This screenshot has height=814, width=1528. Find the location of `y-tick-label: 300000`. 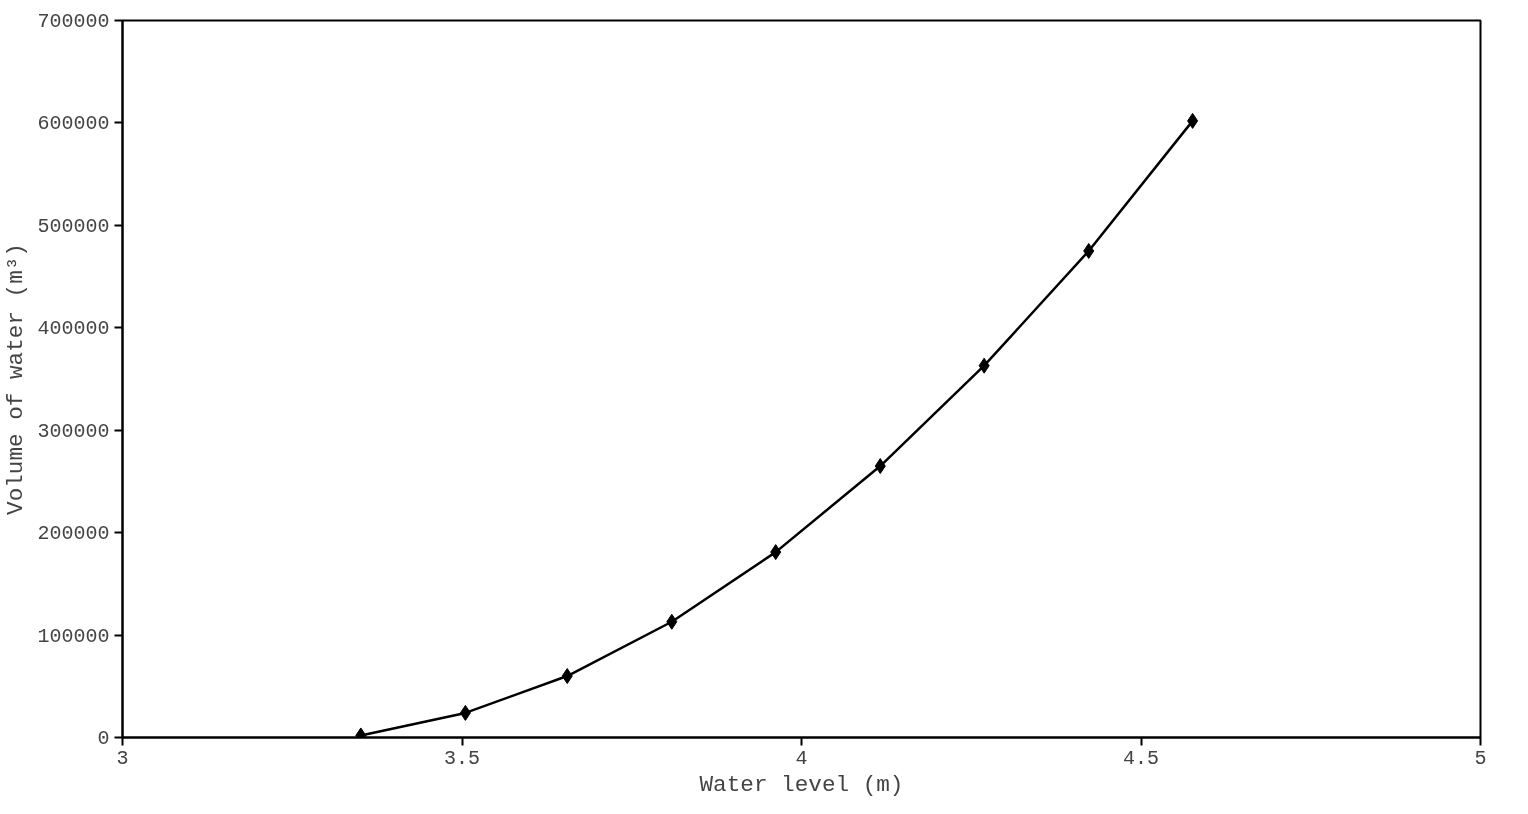

y-tick-label: 300000 is located at coordinates (73, 431).